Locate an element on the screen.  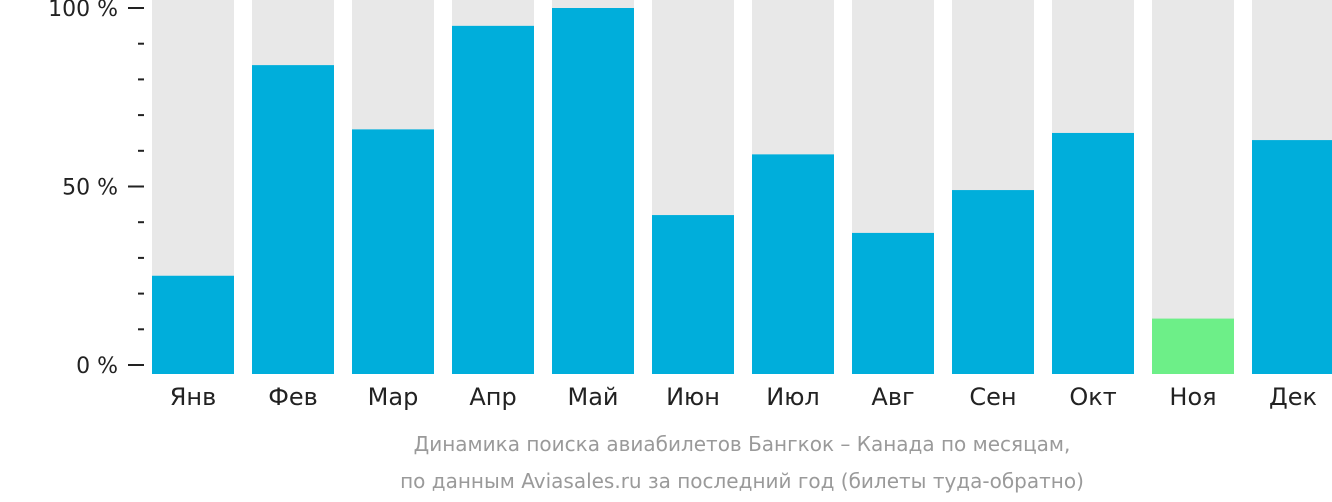
x-tick-label: Янв is located at coordinates (193, 397).